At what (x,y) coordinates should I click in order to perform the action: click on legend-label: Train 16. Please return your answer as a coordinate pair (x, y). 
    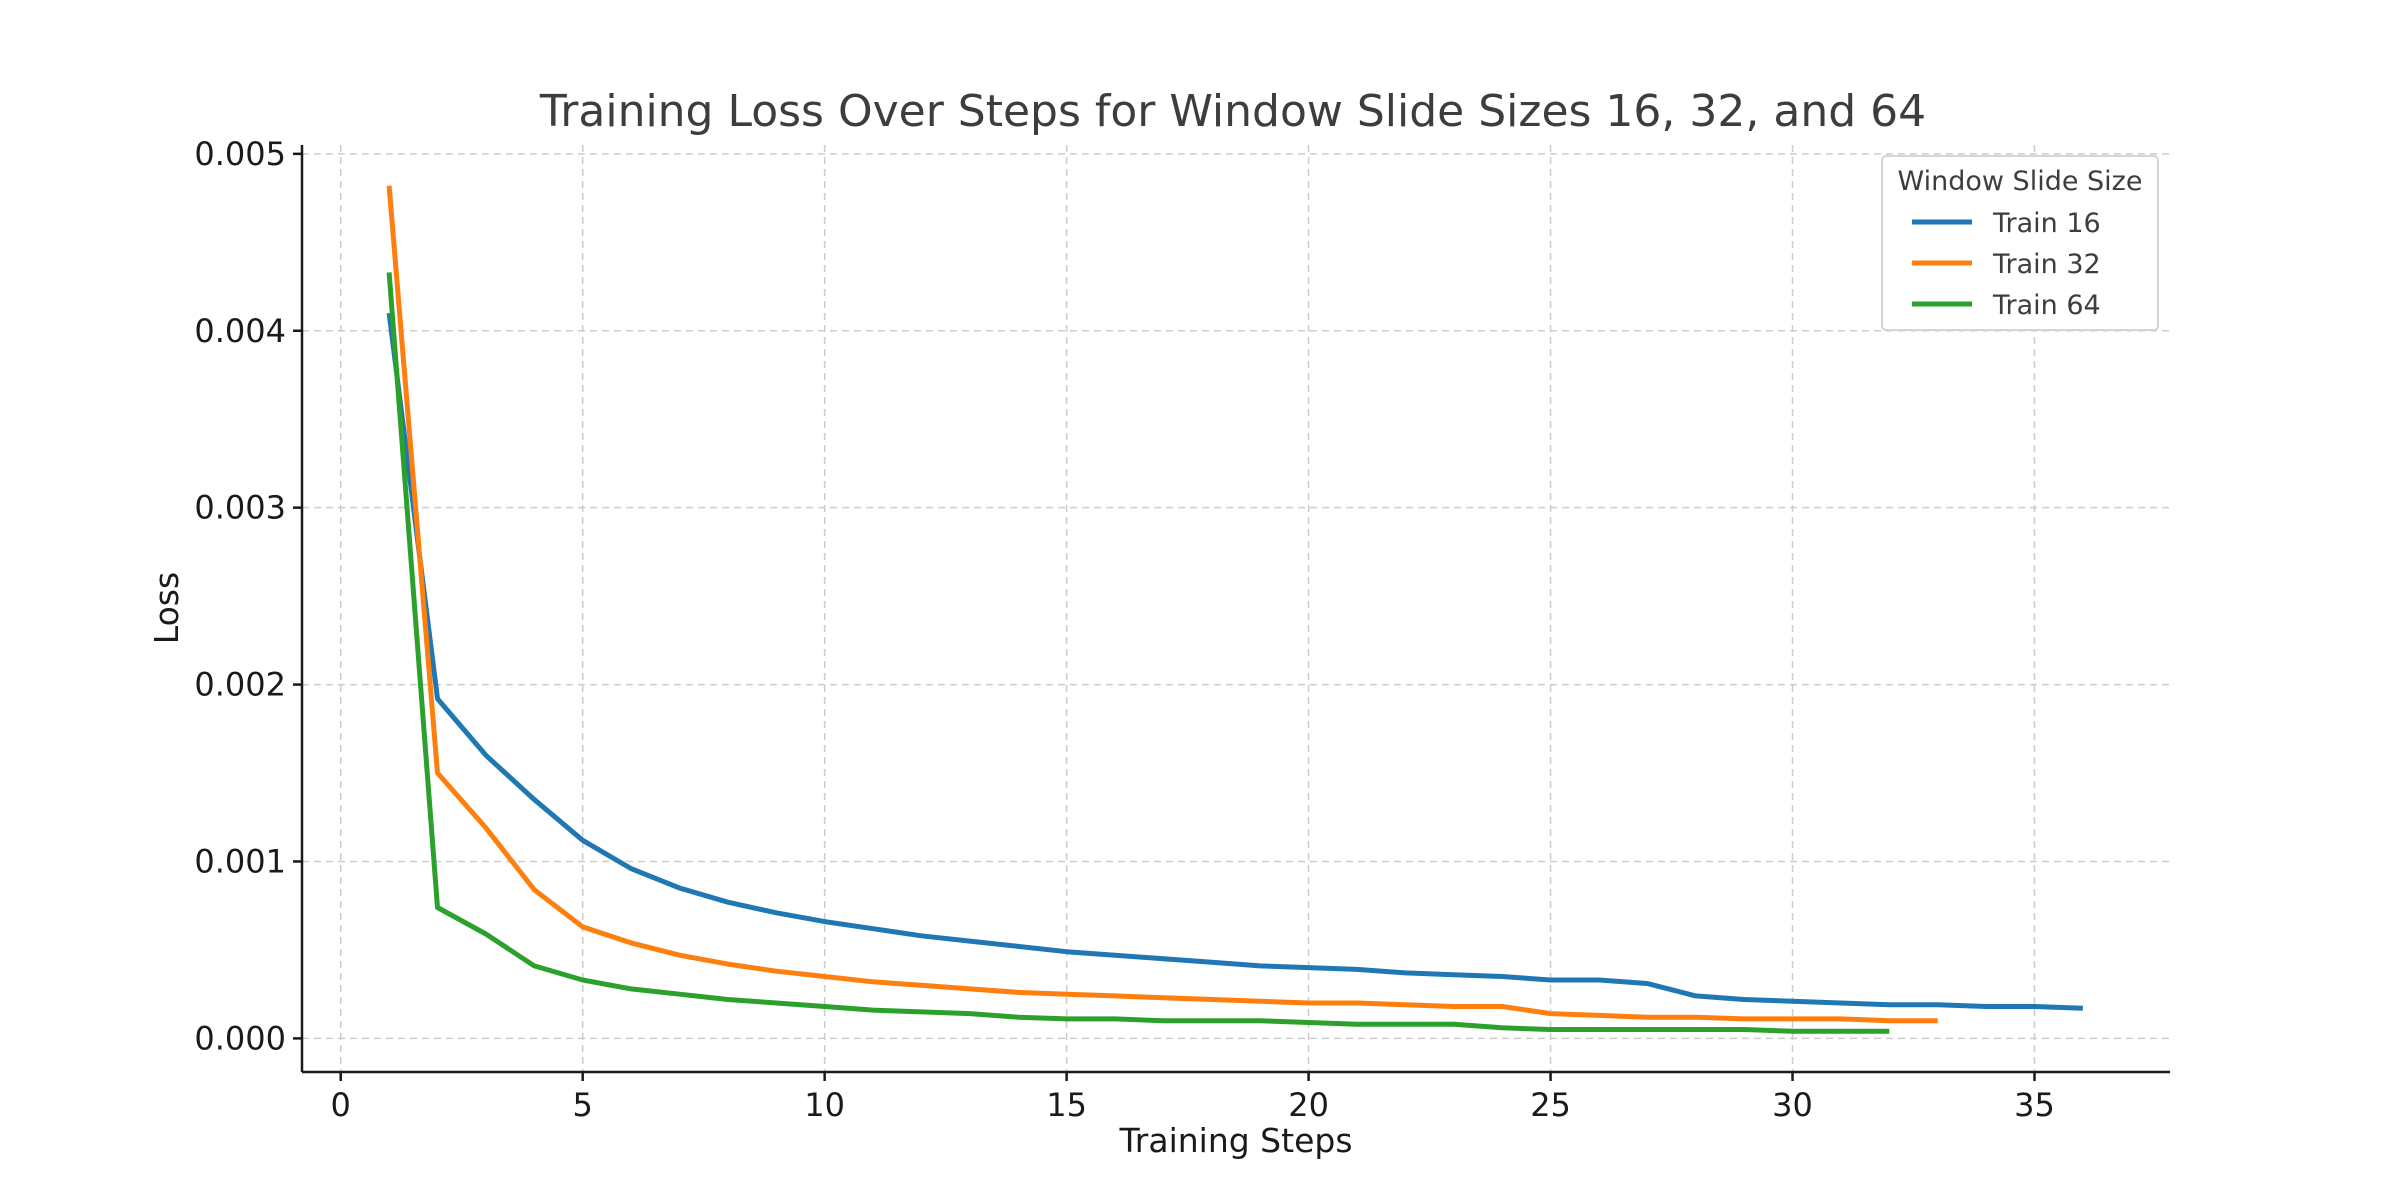
    Looking at the image, I should click on (2046, 223).